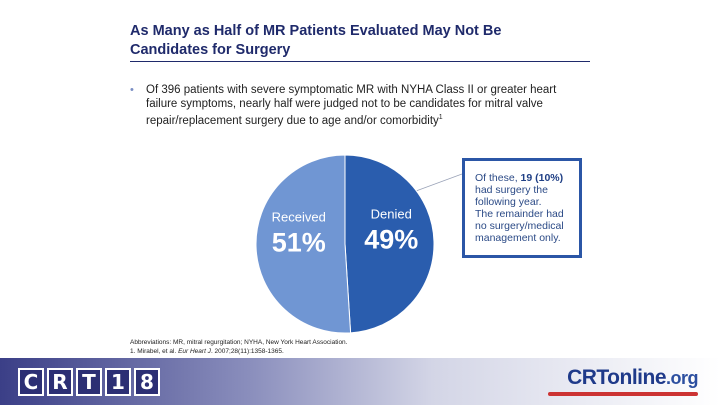 This screenshot has height=405, width=720. I want to click on crt-logo-letter: T, so click(89, 382).